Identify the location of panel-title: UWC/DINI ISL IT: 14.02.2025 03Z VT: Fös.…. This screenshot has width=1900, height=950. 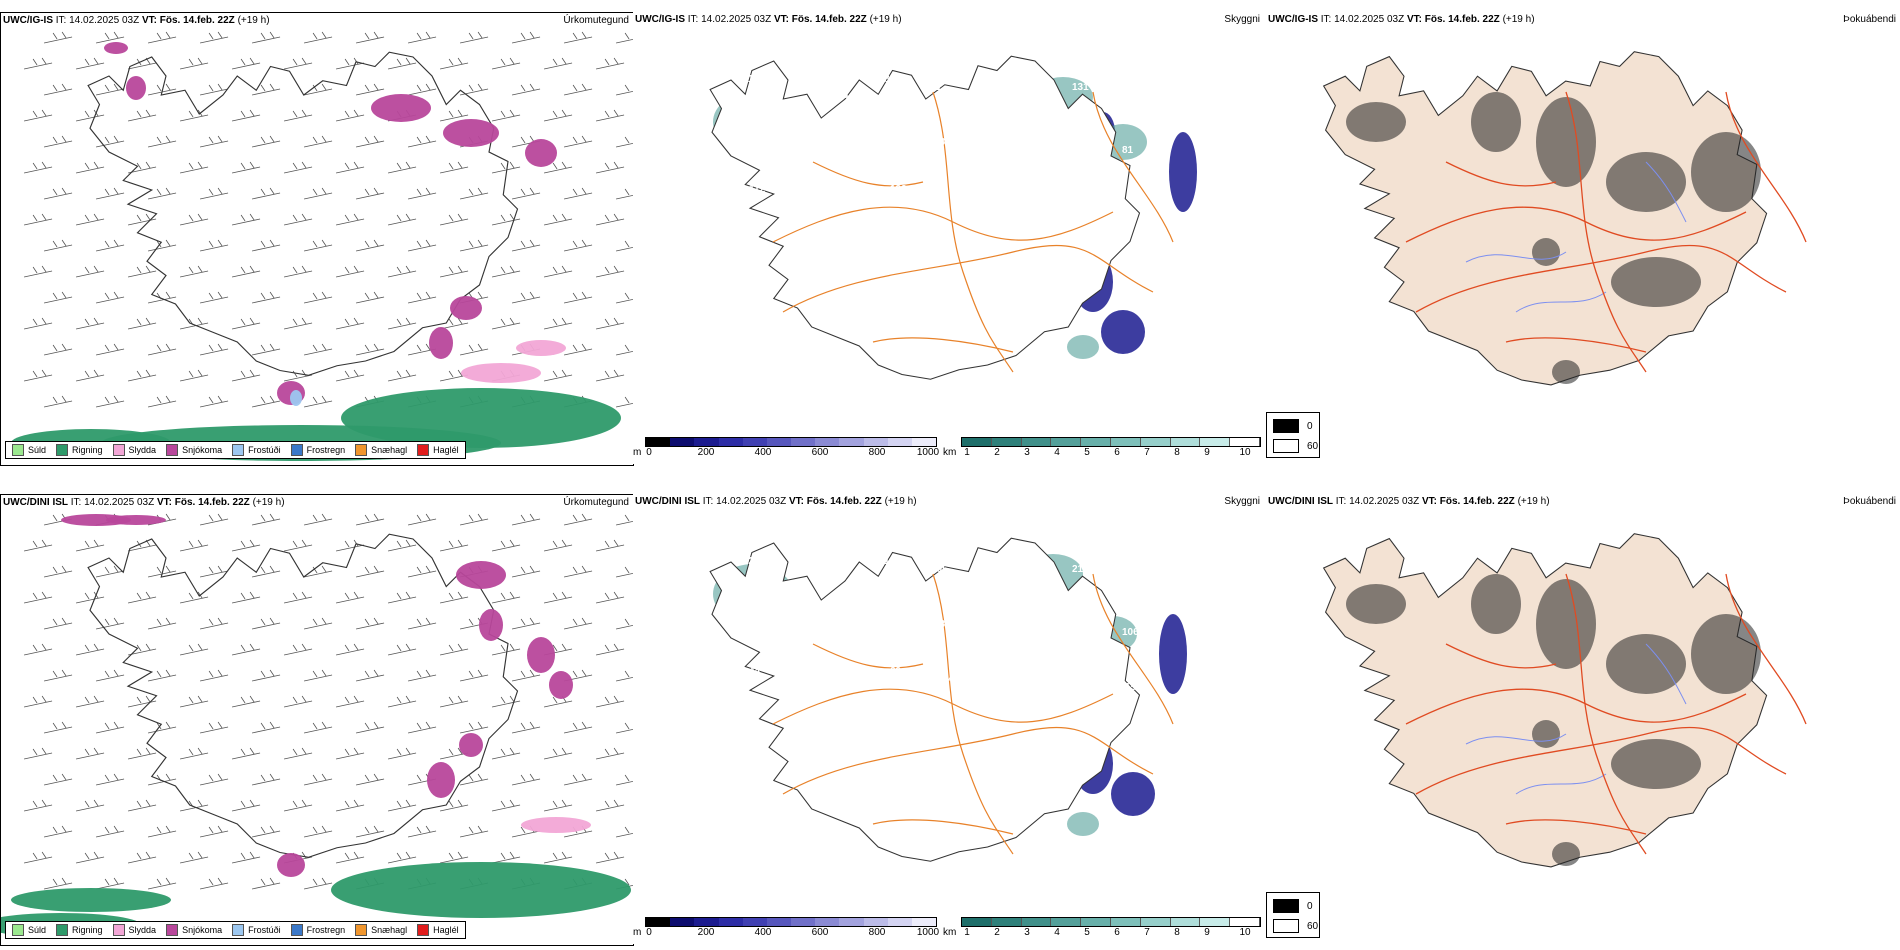
(144, 502).